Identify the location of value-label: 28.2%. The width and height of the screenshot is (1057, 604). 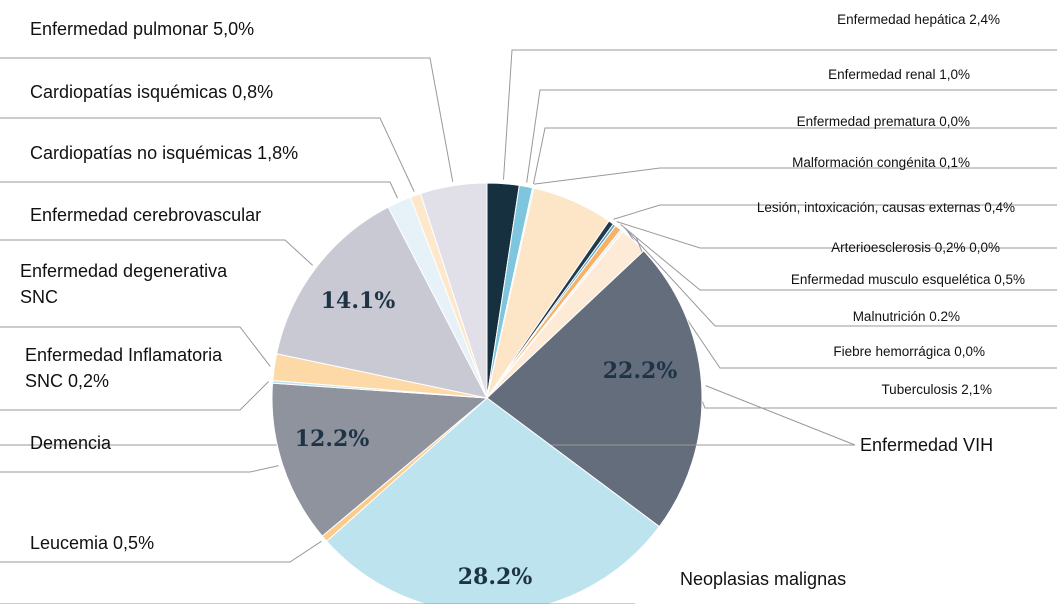
(495, 577).